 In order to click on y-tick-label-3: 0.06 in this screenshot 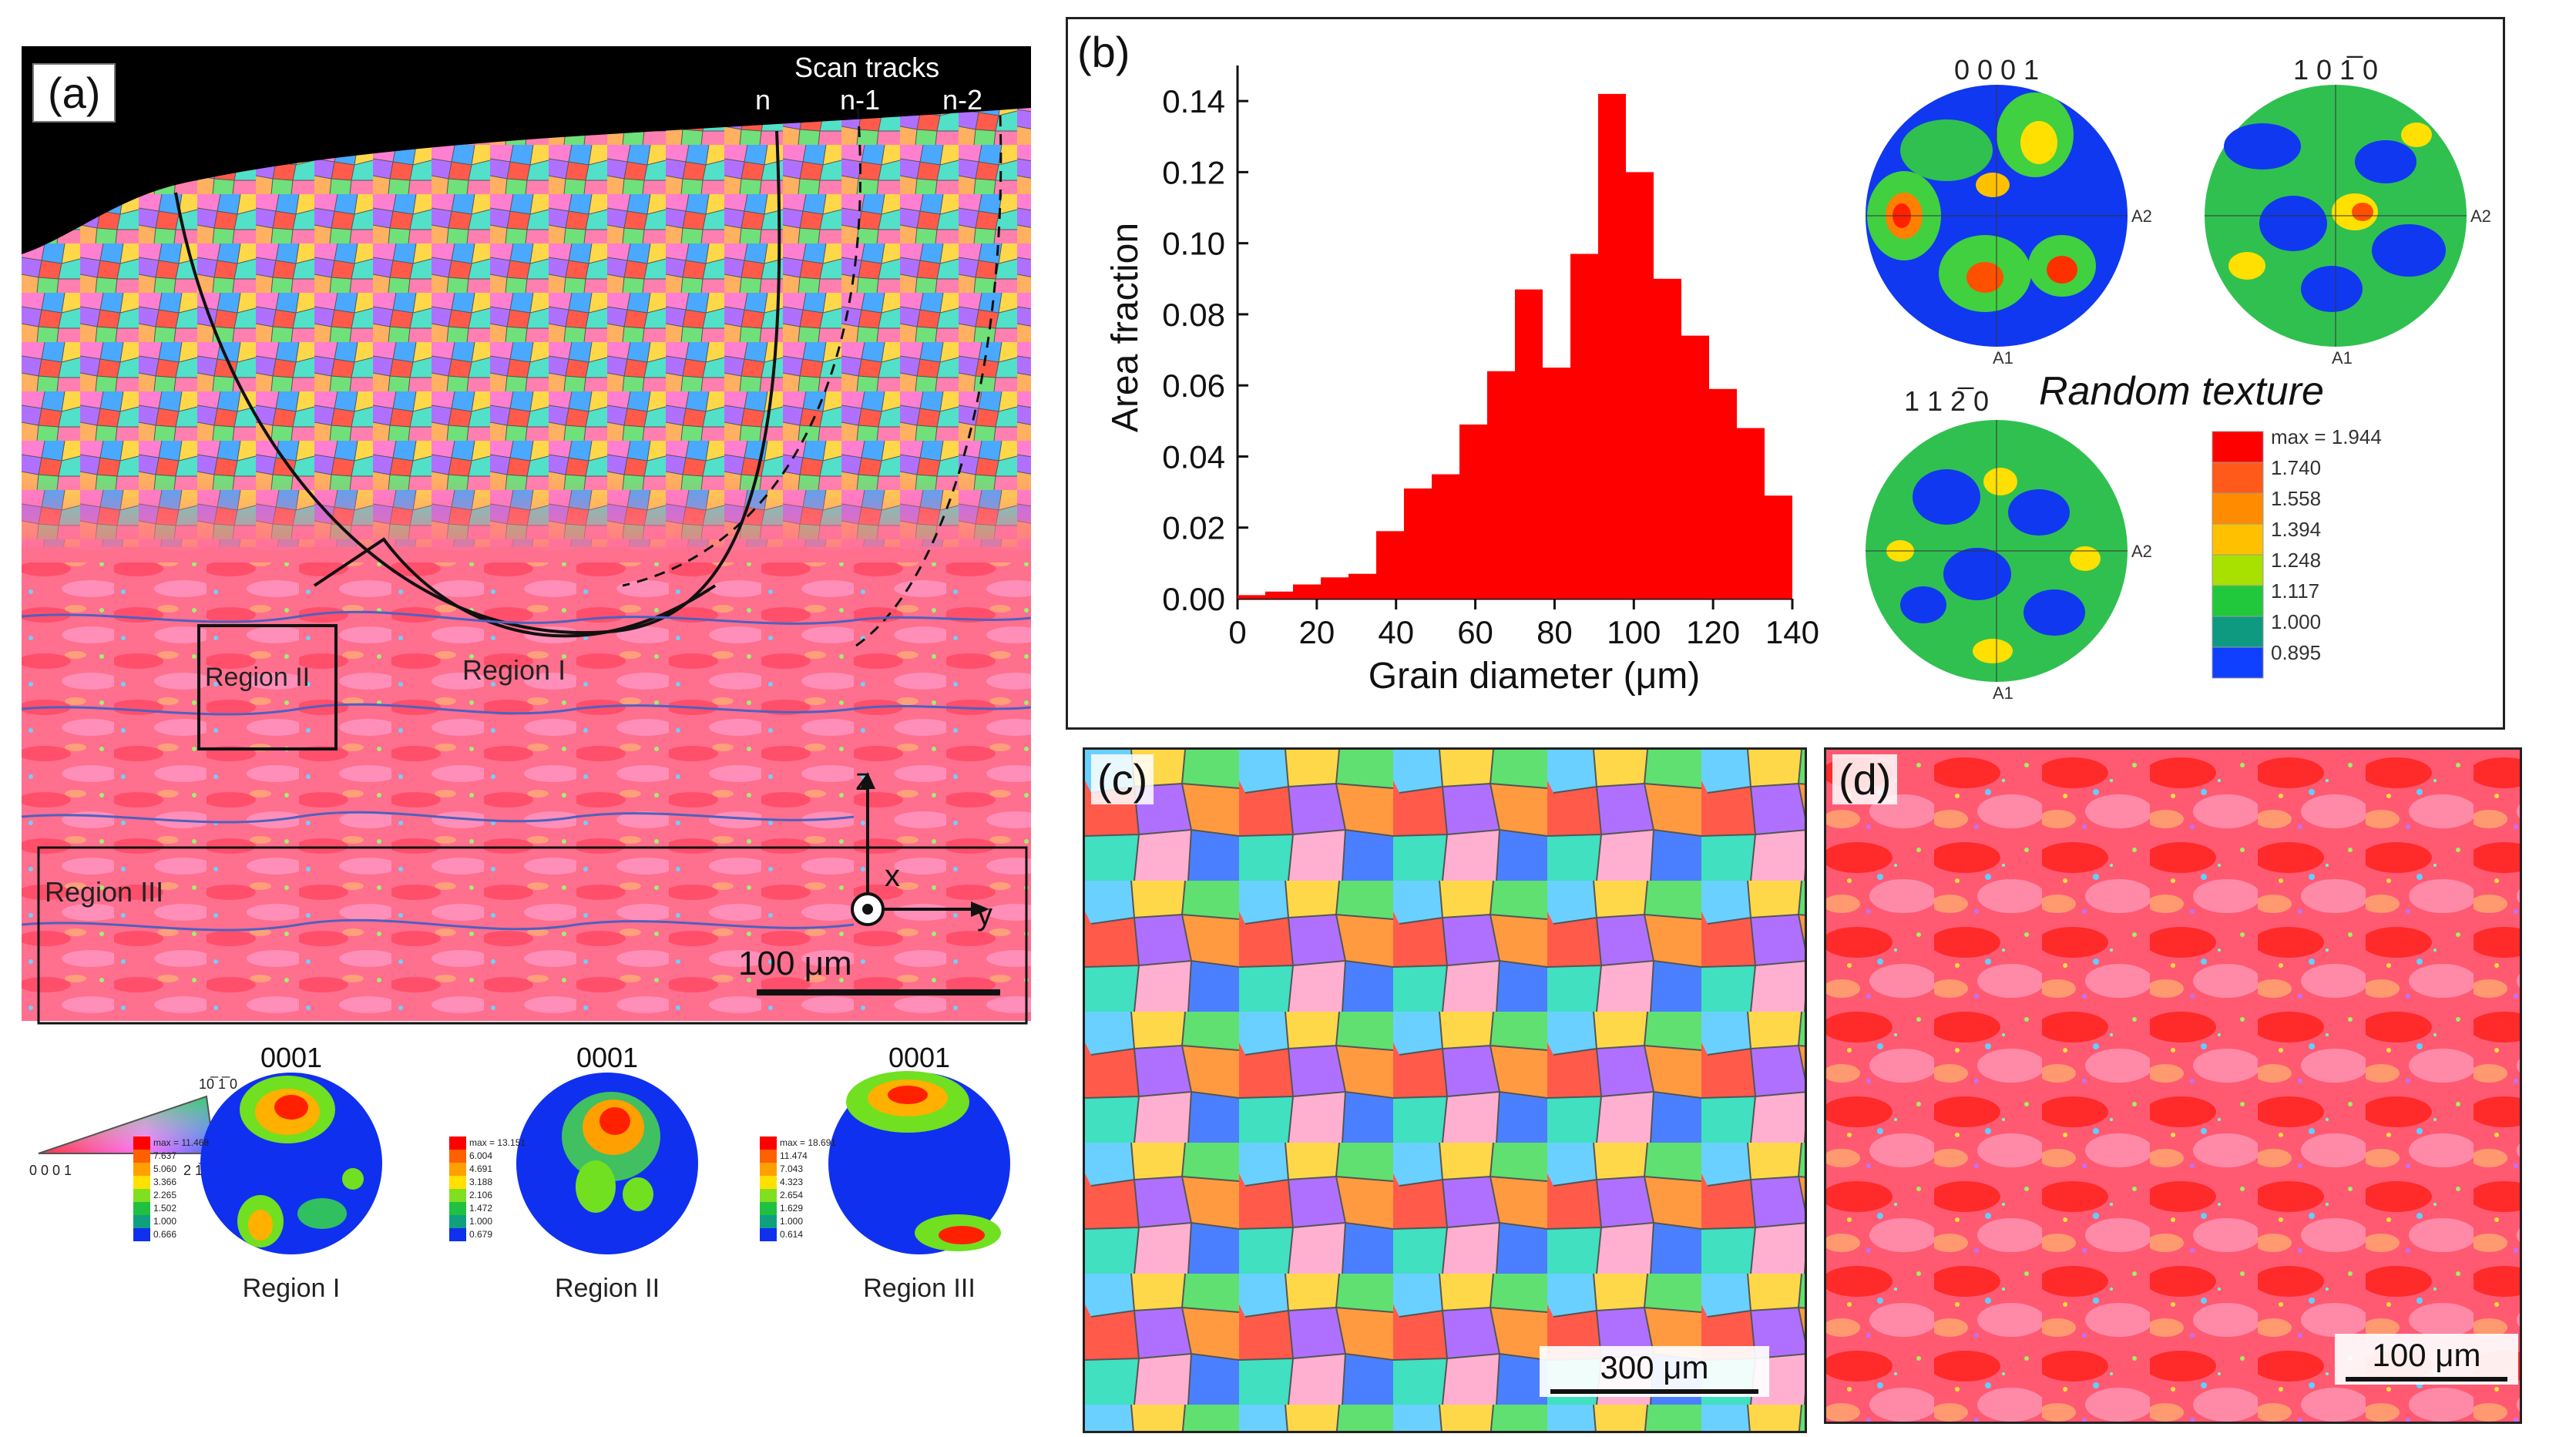, I will do `click(1193, 386)`.